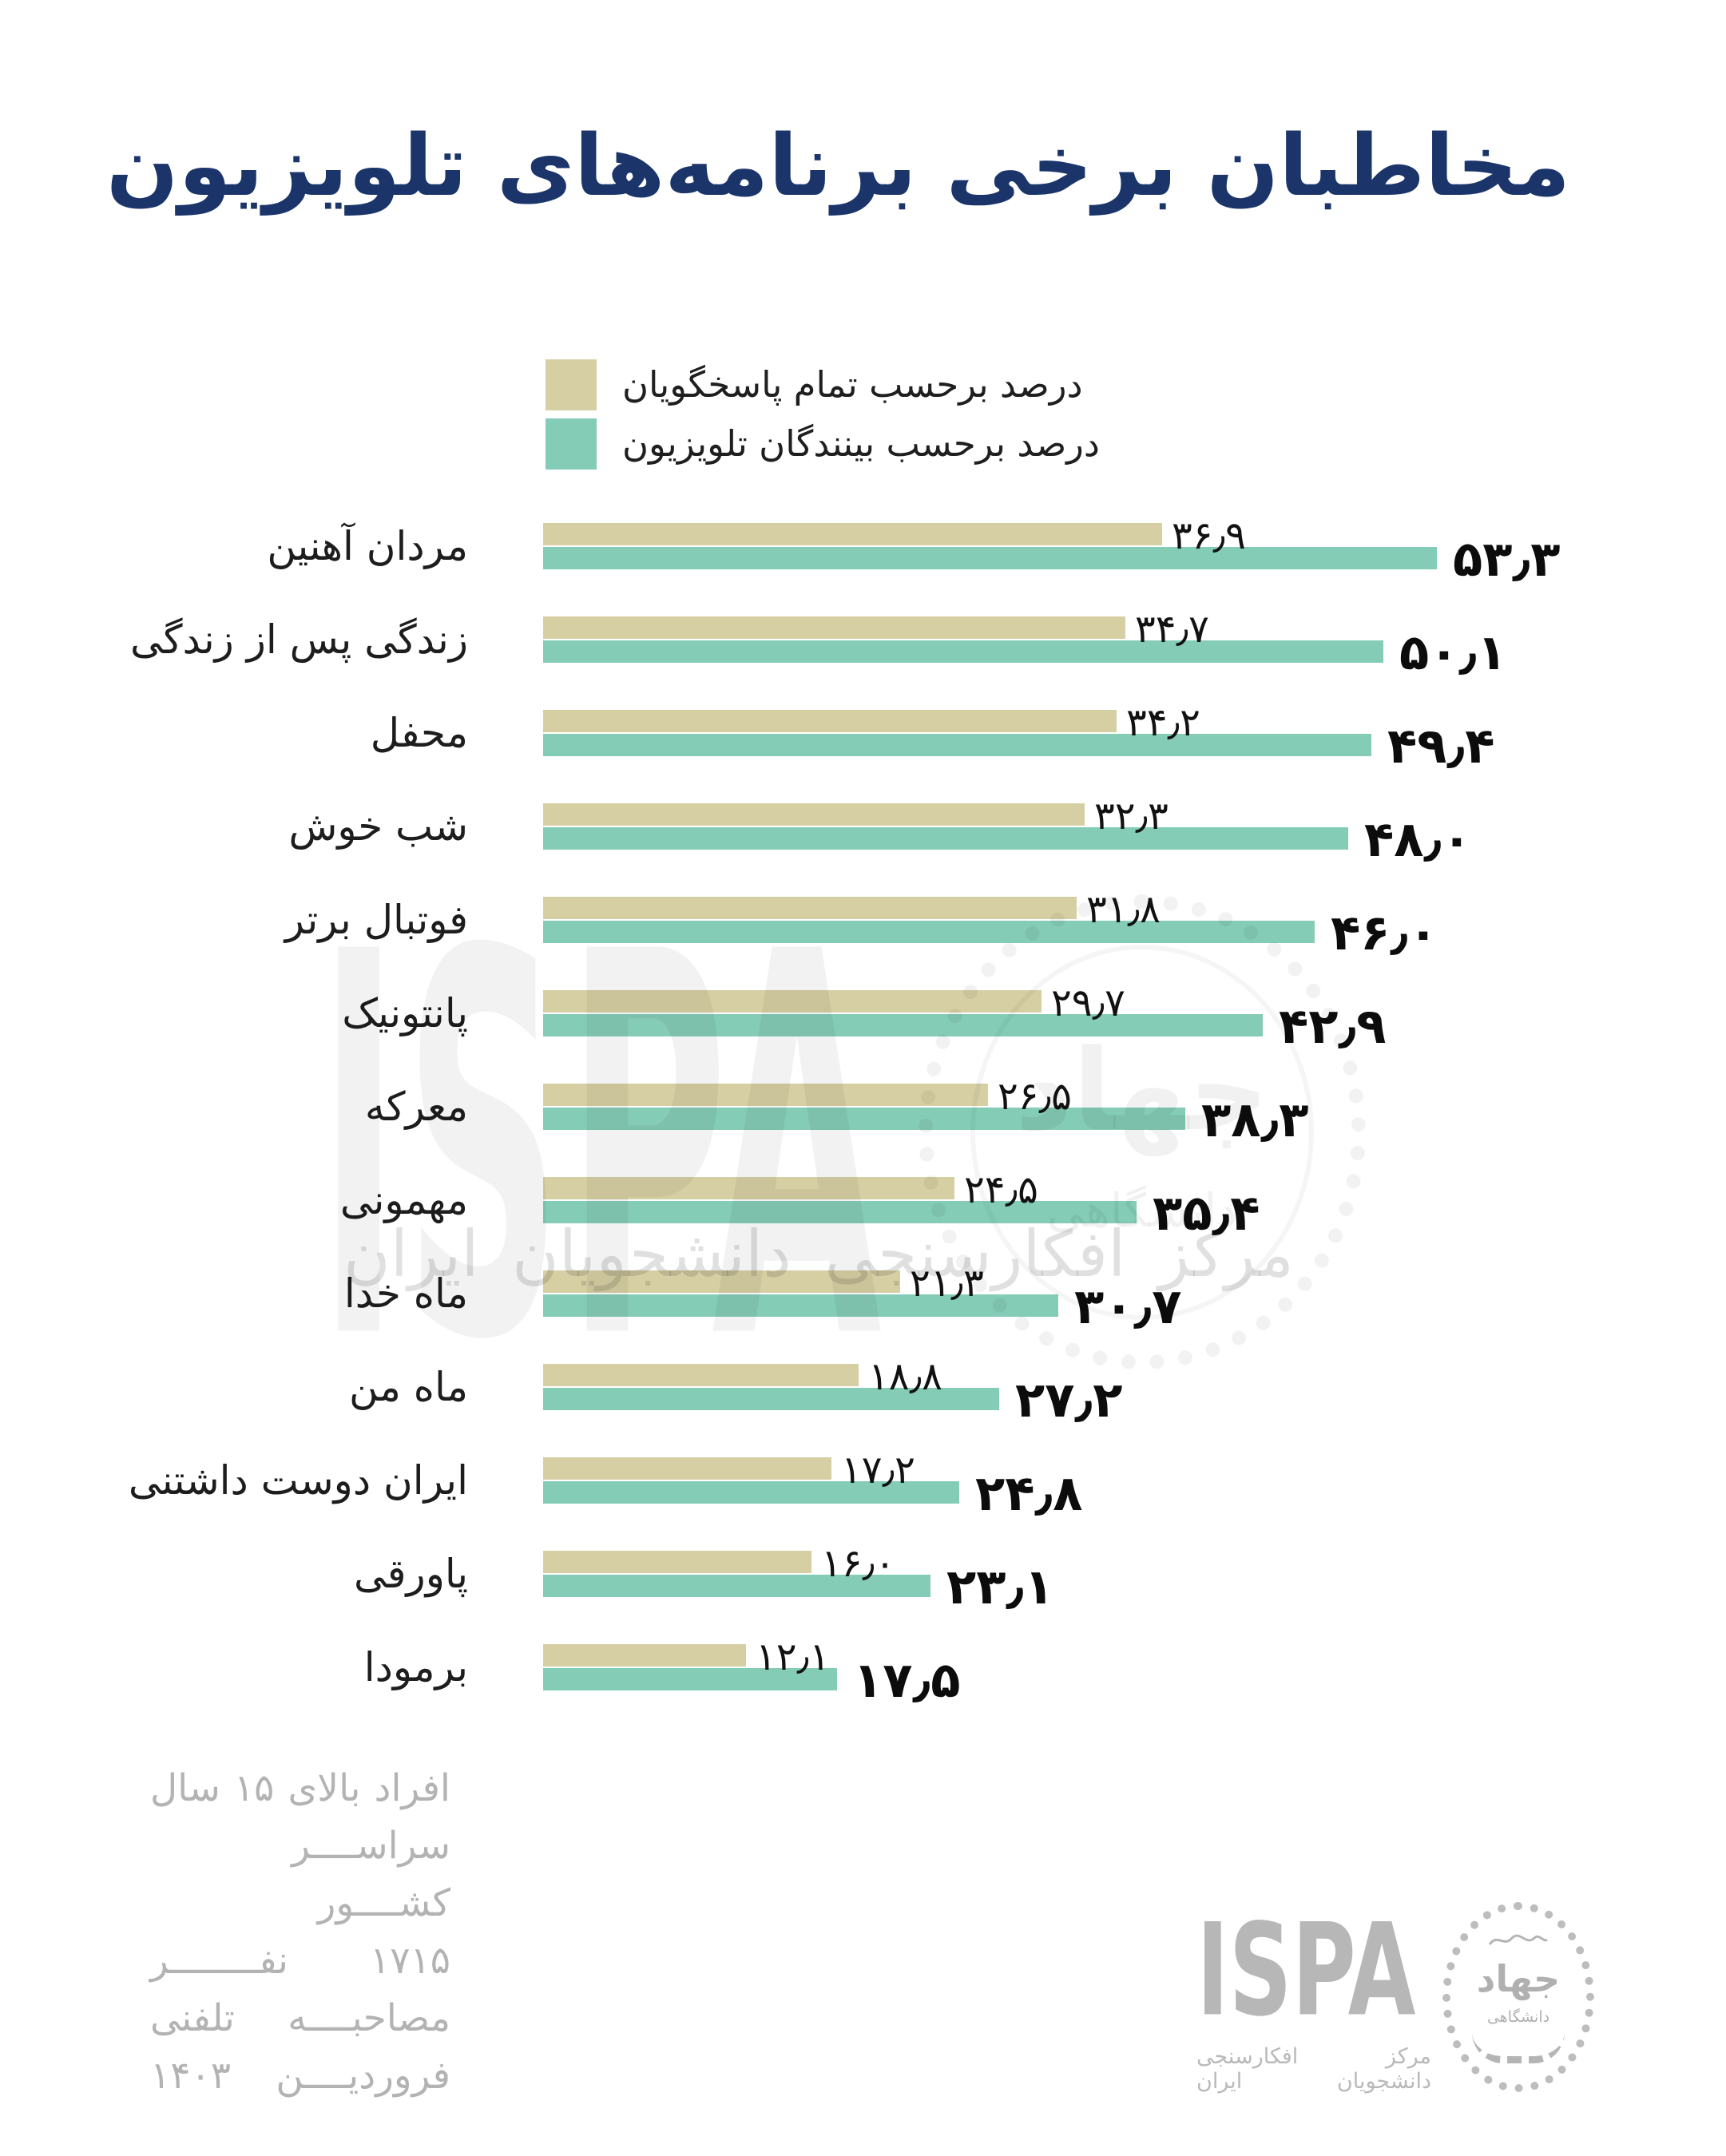 This screenshot has width=1726, height=2156. I want to click on category-label: فوتبال برتر, so click(376, 920).